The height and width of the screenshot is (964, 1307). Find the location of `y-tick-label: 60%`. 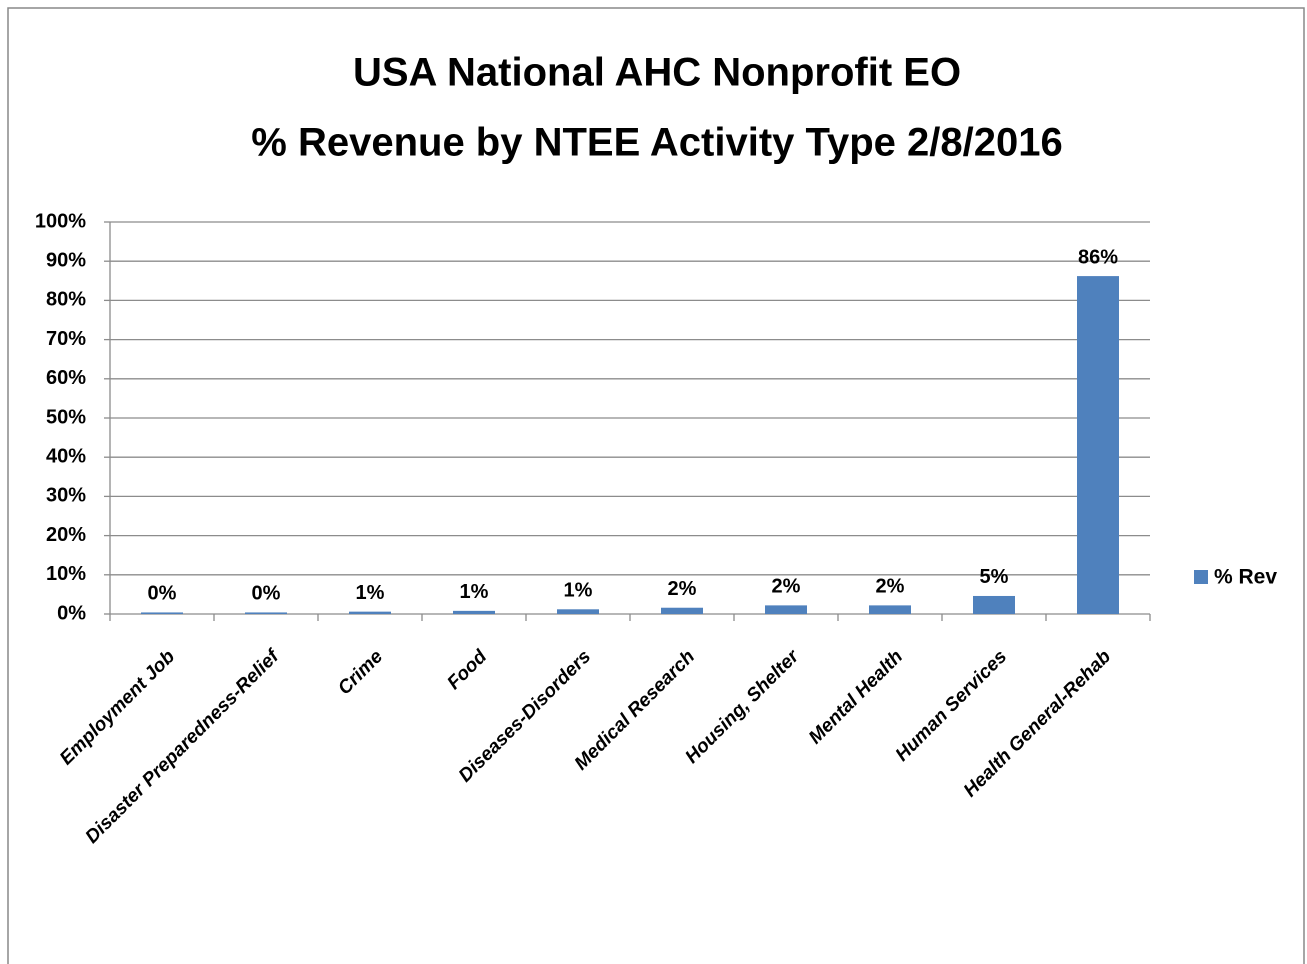

y-tick-label: 60% is located at coordinates (66, 378).